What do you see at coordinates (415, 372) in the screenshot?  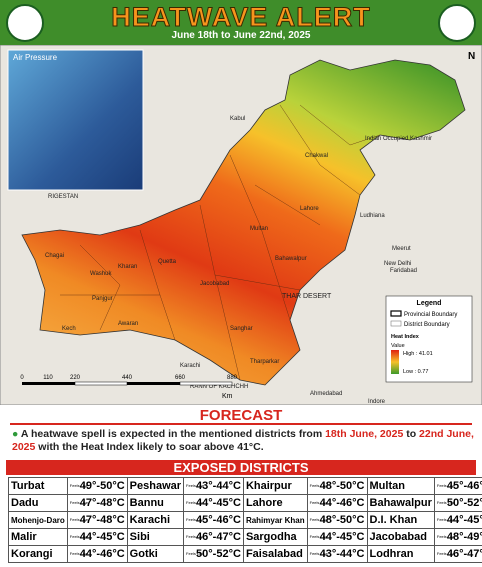 I see `legend-low: Low : 0.77` at bounding box center [415, 372].